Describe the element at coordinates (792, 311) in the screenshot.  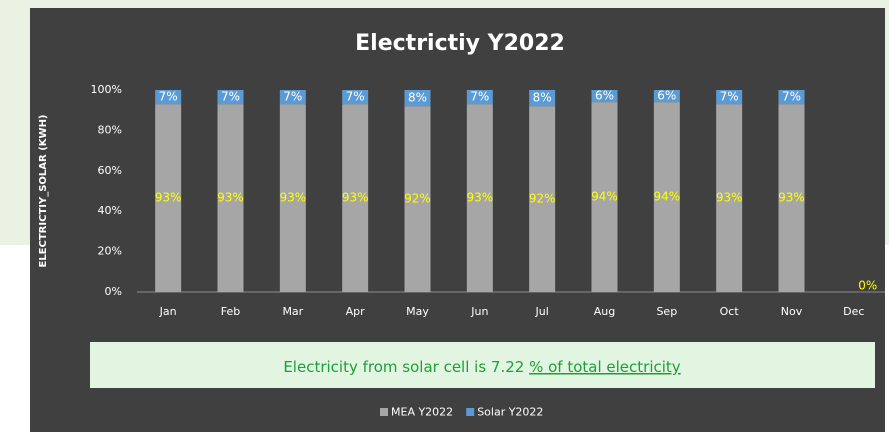
I see `x-tick-label: Nov` at that location.